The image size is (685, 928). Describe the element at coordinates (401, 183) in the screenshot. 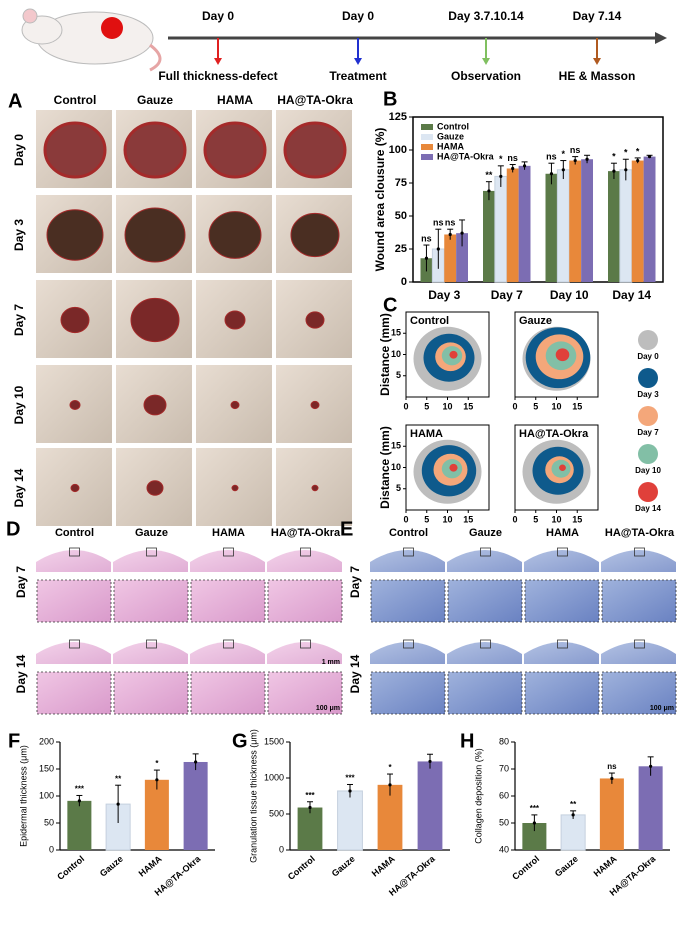

I see `y-tick-label: 75` at that location.